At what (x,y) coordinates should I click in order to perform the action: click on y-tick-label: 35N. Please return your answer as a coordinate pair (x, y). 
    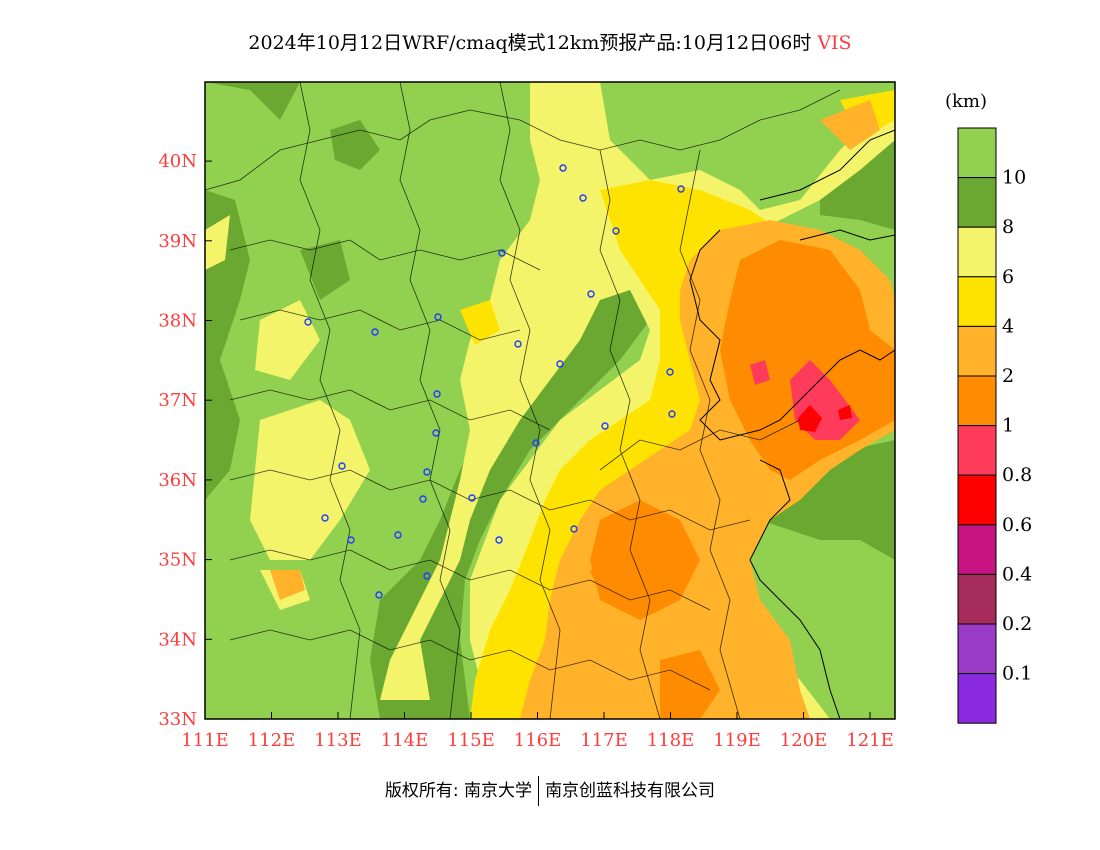
    Looking at the image, I should click on (177, 560).